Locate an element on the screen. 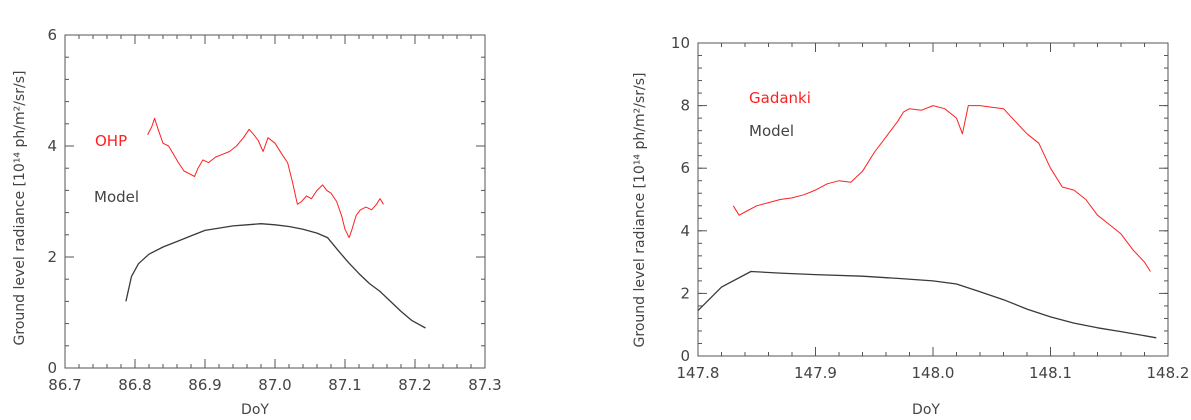  ylabel-left: Ground level radiance [10¹⁴ ph/m²/sr/s] is located at coordinates (20, 208).